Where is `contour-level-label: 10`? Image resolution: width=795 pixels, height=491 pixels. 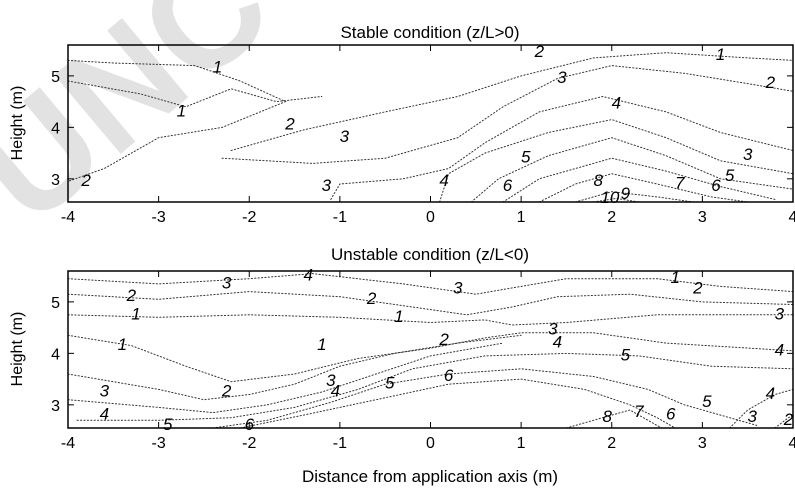
contour-level-label: 10 is located at coordinates (609, 197).